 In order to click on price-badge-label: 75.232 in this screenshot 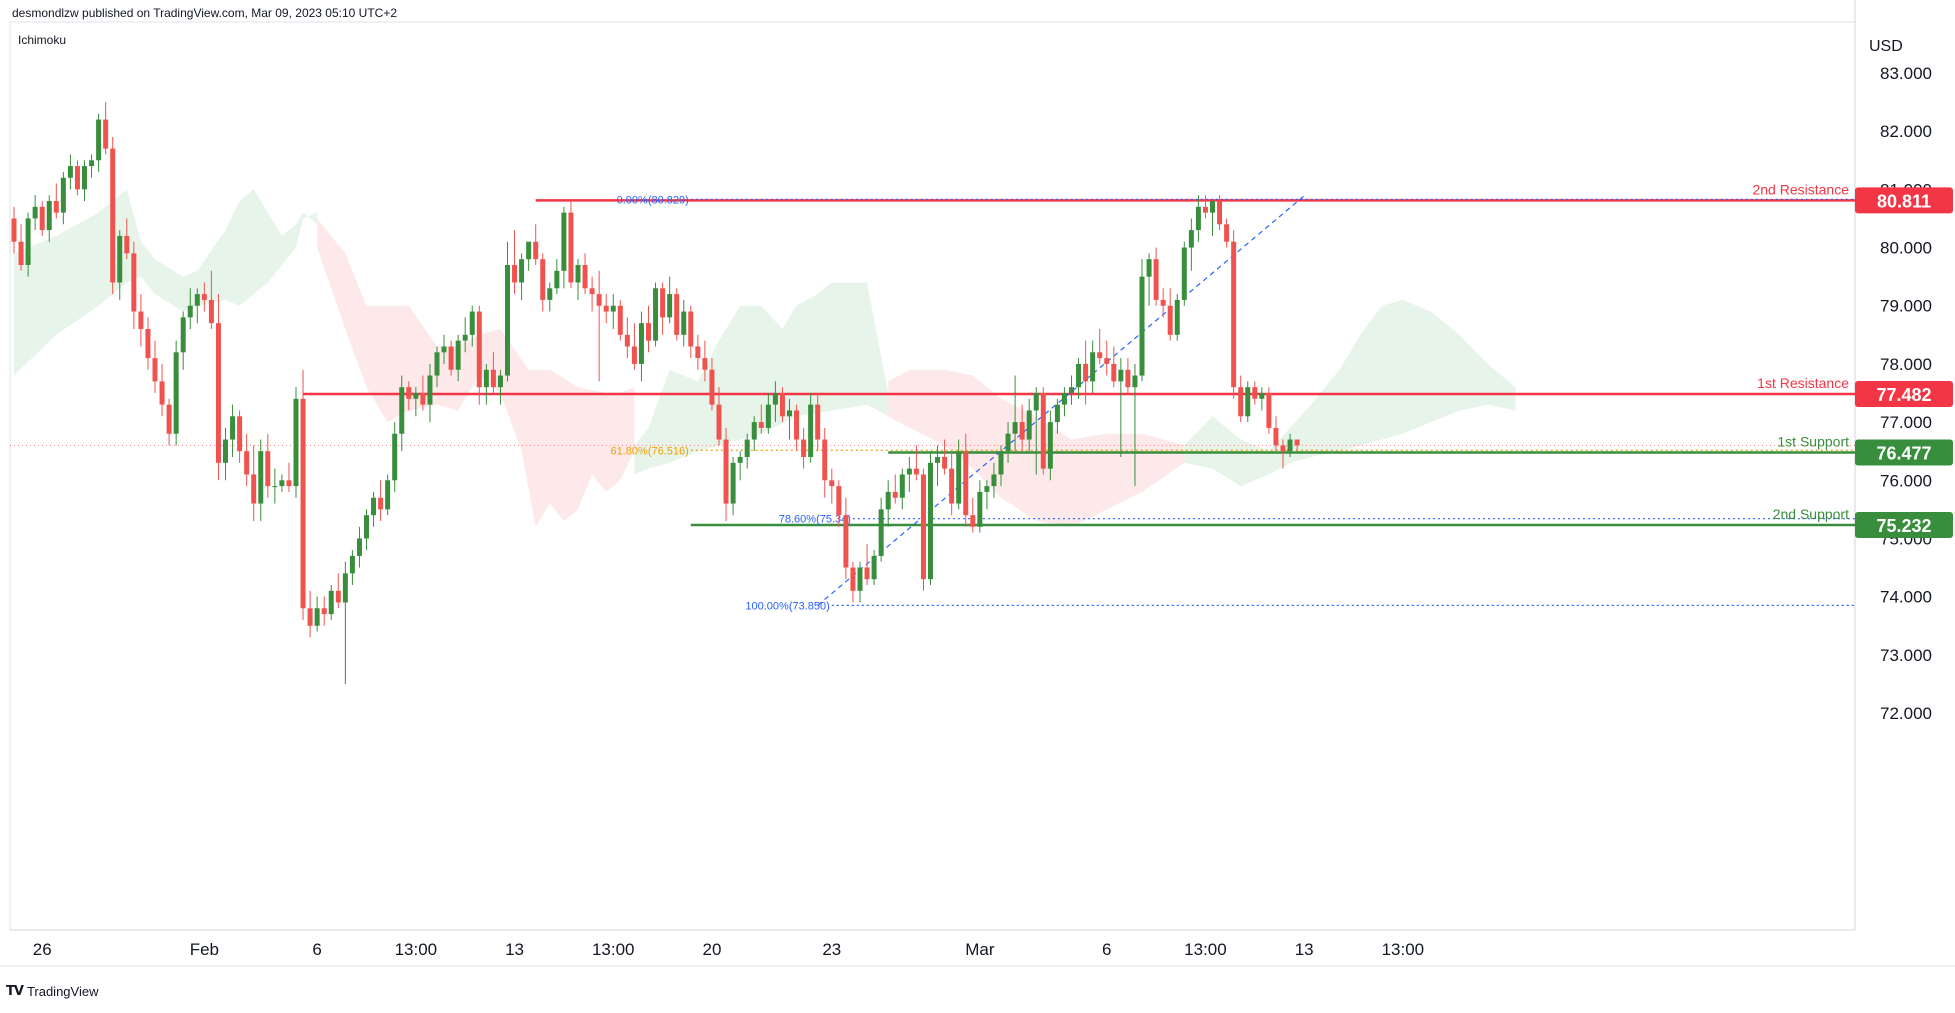, I will do `click(1903, 526)`.